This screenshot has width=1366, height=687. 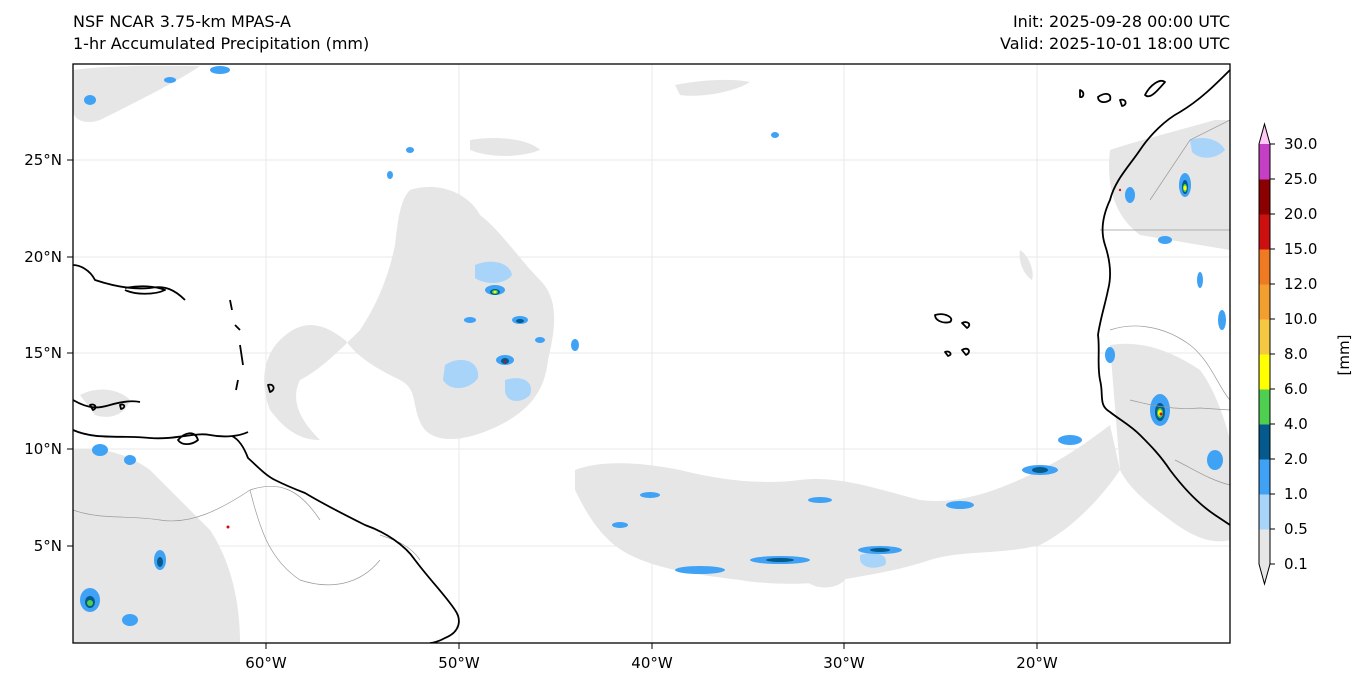 What do you see at coordinates (844, 663) in the screenshot?
I see `lon-label: 30°W` at bounding box center [844, 663].